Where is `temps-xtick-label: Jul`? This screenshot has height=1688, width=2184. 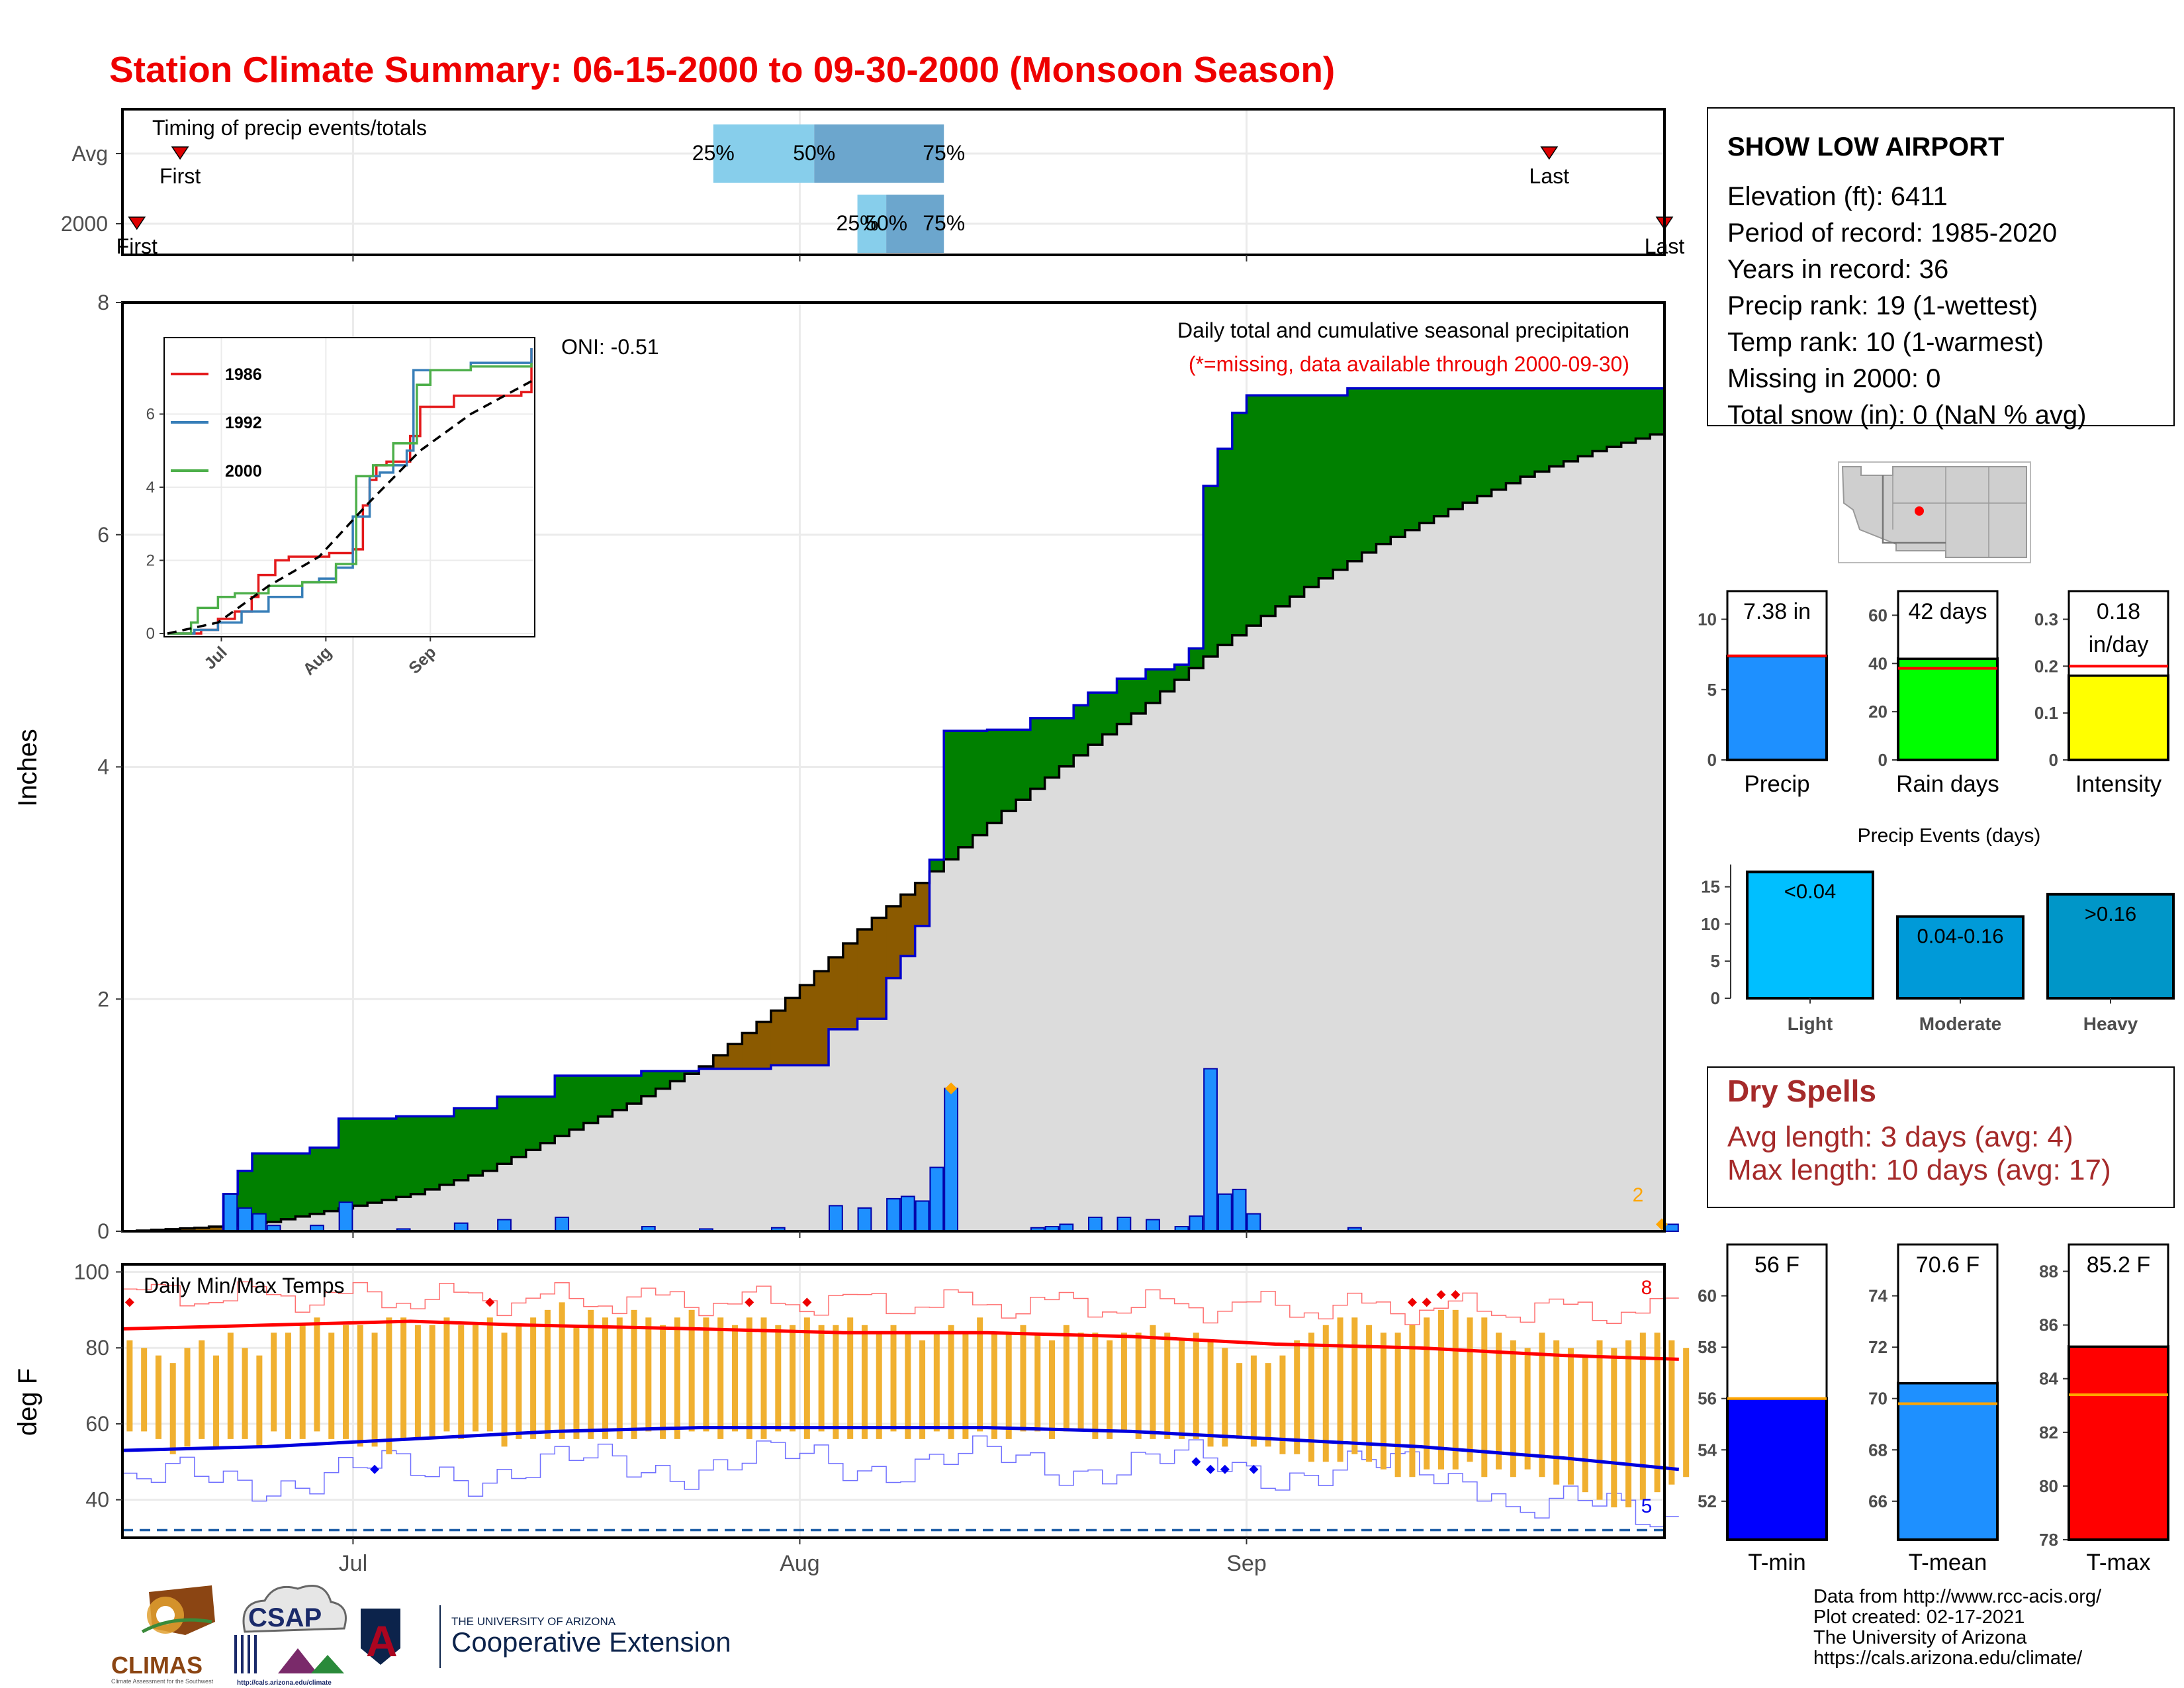 temps-xtick-label: Jul is located at coordinates (353, 1563).